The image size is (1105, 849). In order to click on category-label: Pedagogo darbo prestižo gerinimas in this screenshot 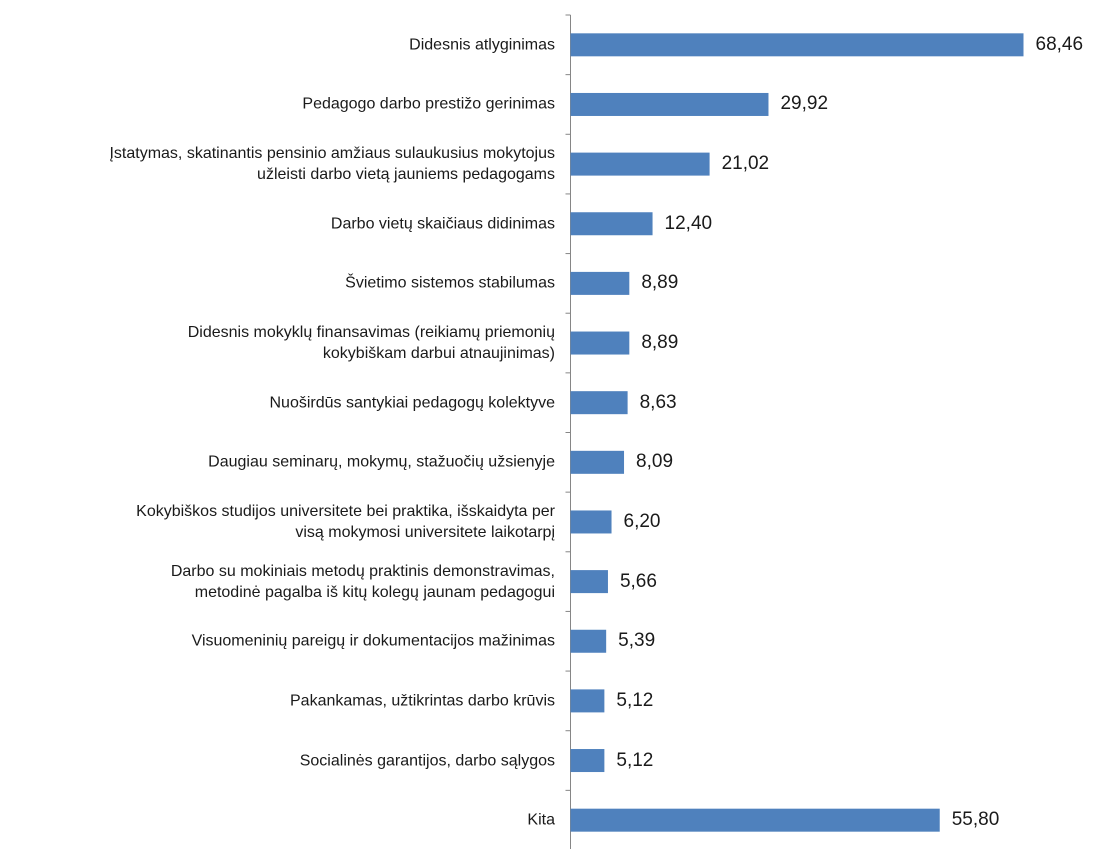, I will do `click(428, 104)`.